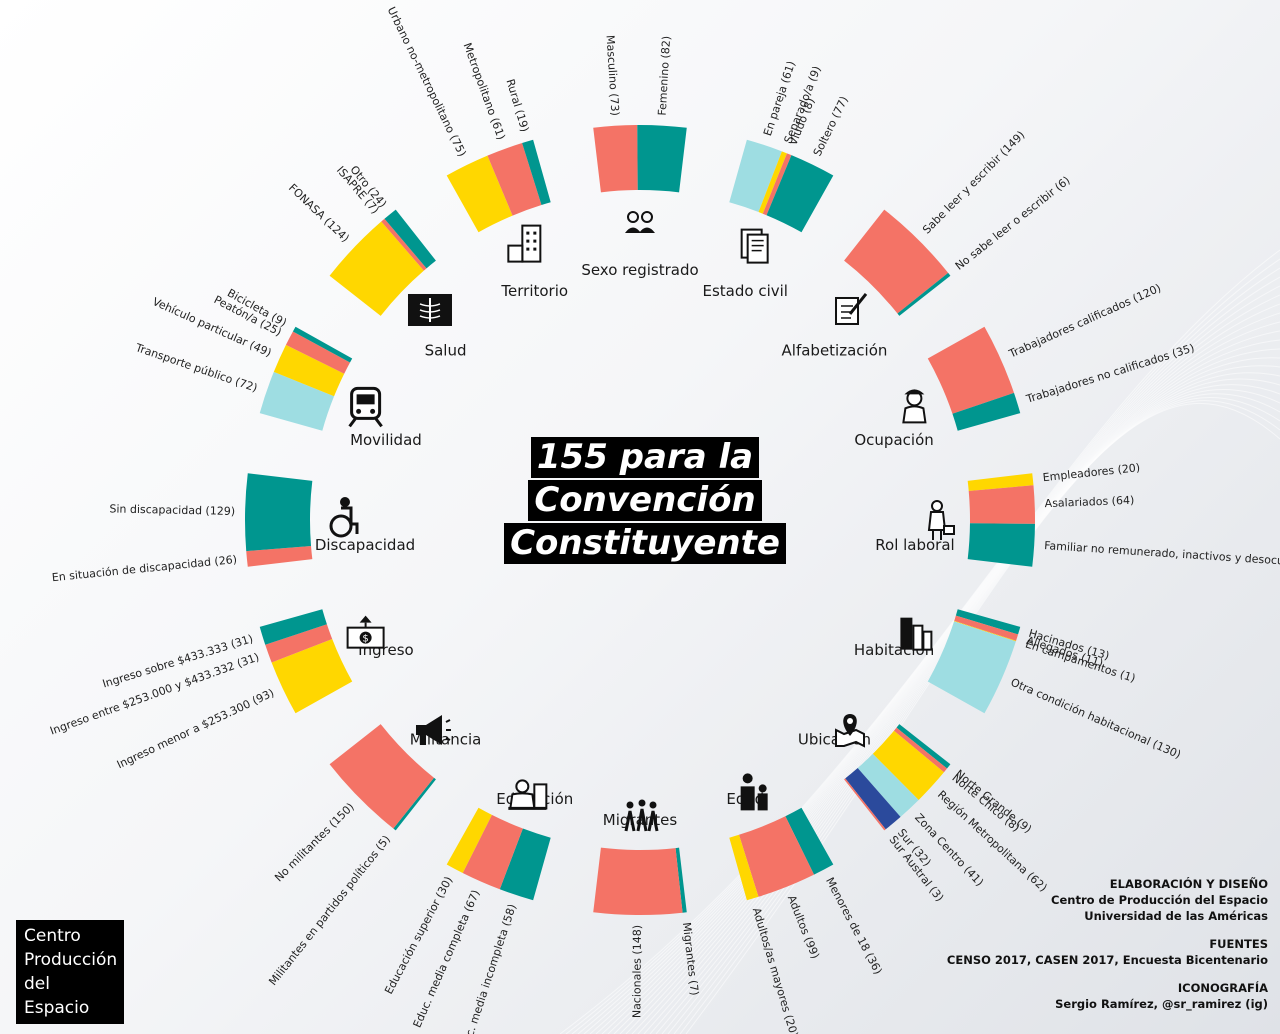 The width and height of the screenshot is (1280, 1034). I want to click on sexo-registrado-segment-label-1: Femenino (82), so click(664, 76).